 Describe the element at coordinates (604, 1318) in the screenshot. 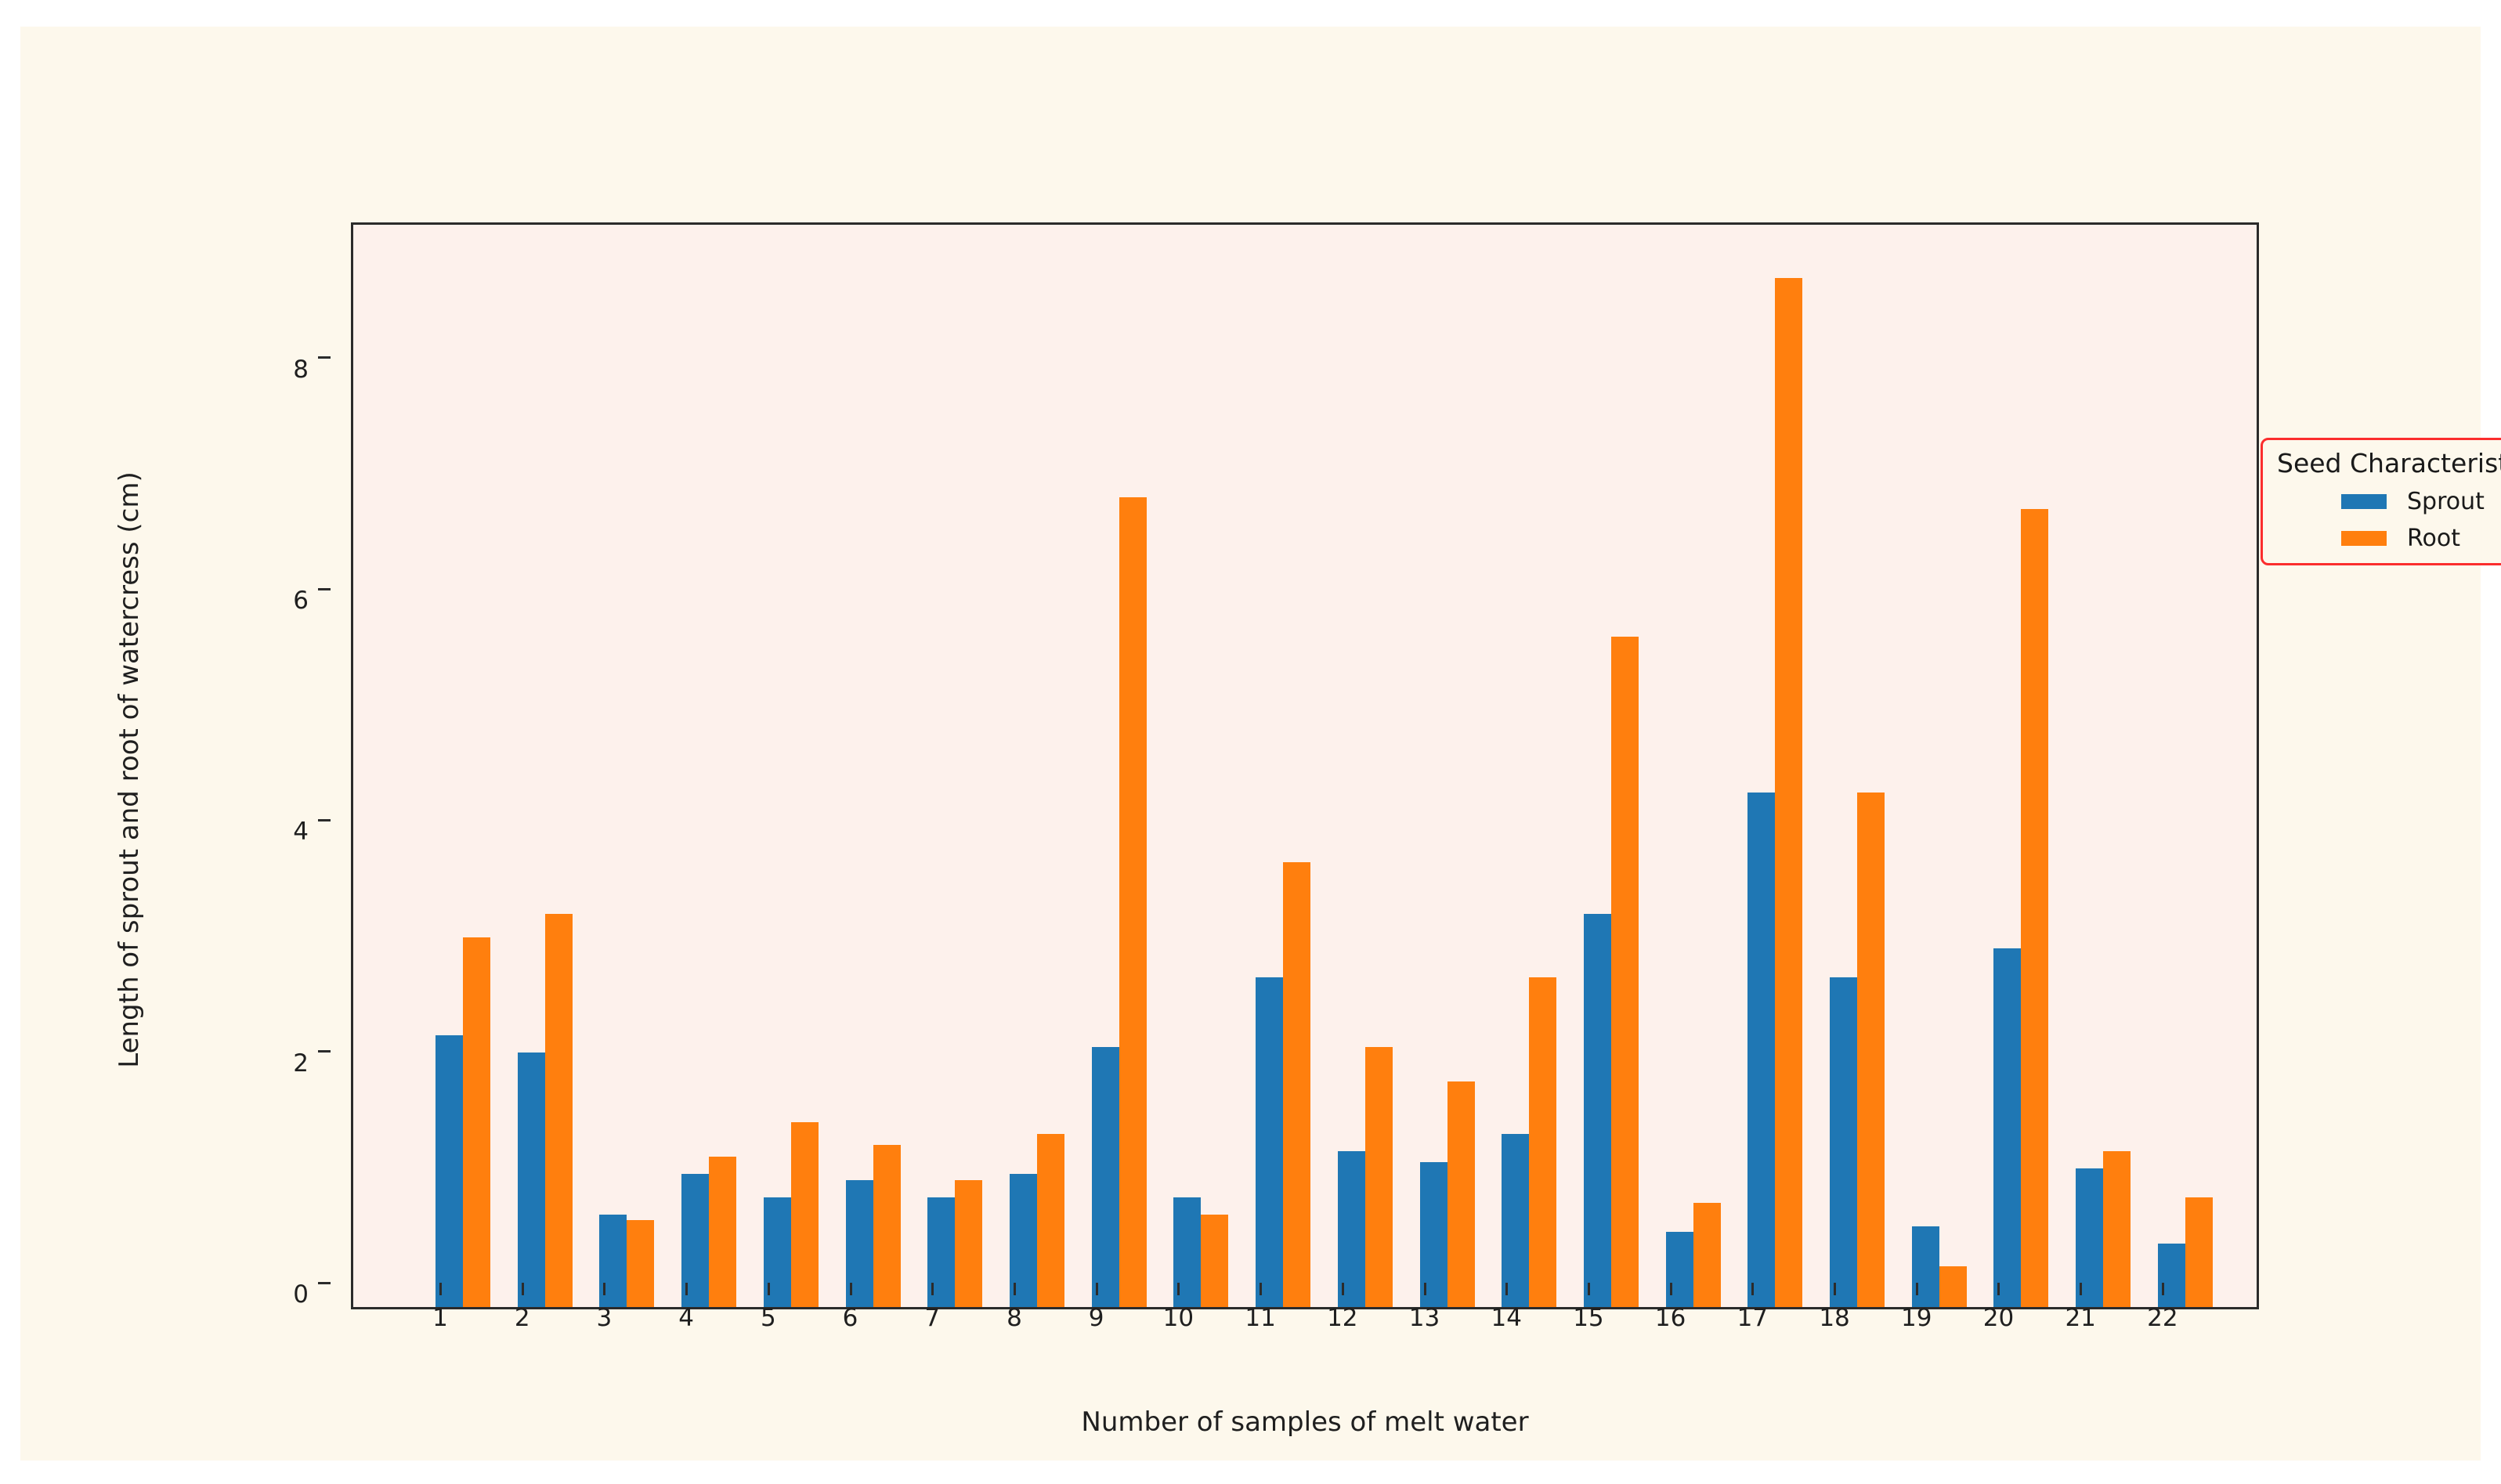

I see `x-tick-label-3: 3` at that location.